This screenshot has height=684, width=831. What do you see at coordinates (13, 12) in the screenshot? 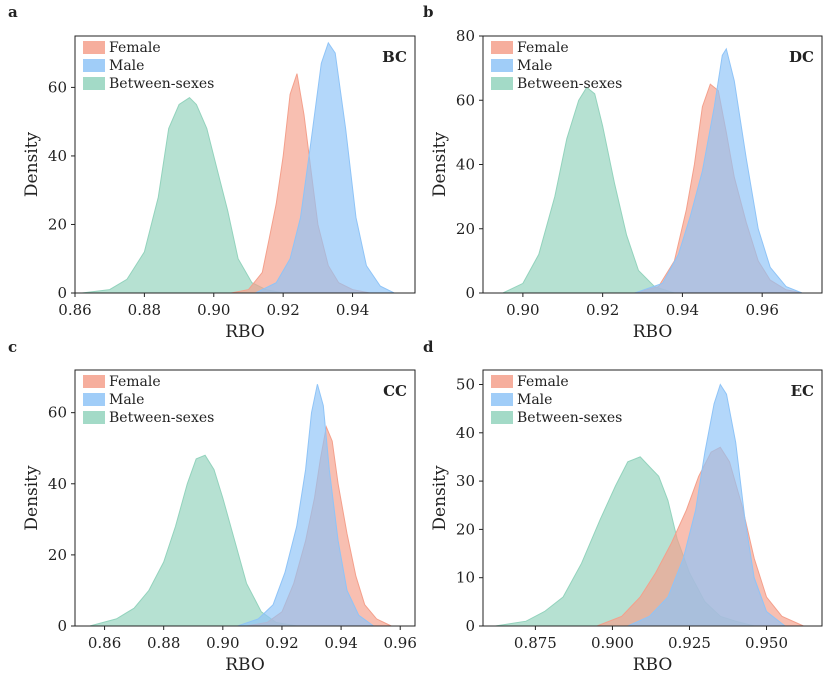
I see `panel-letter: a` at bounding box center [13, 12].